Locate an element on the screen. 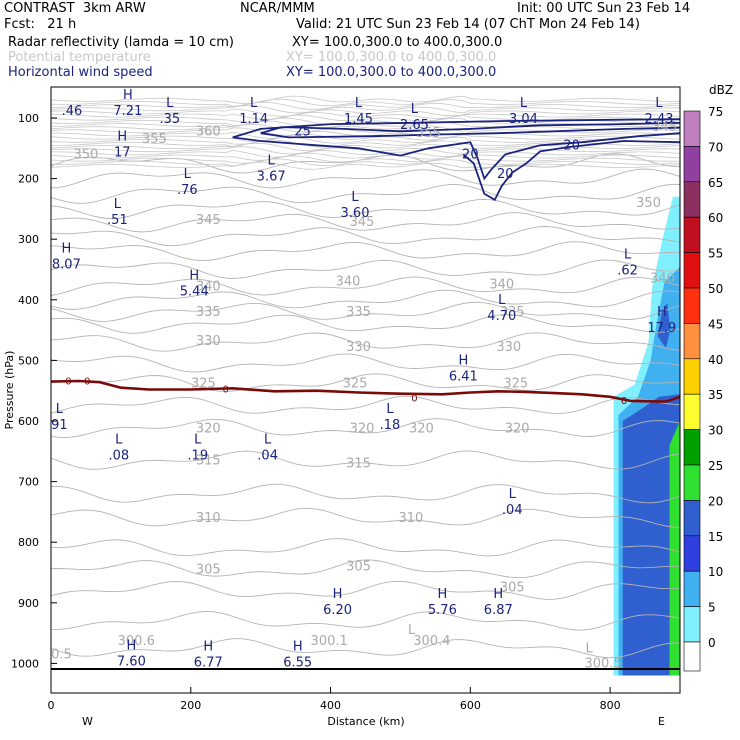  extremum-value: 8.07 is located at coordinates (66, 264).